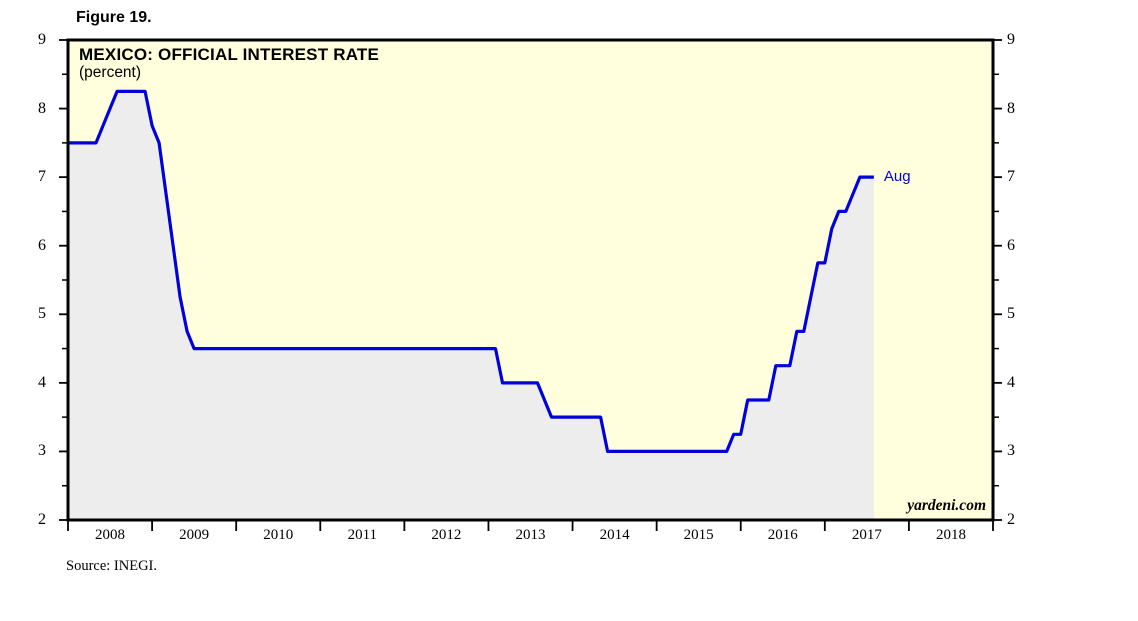  I want to click on chart-title: MEXICO: OFFICIAL INTEREST RATE, so click(229, 54).